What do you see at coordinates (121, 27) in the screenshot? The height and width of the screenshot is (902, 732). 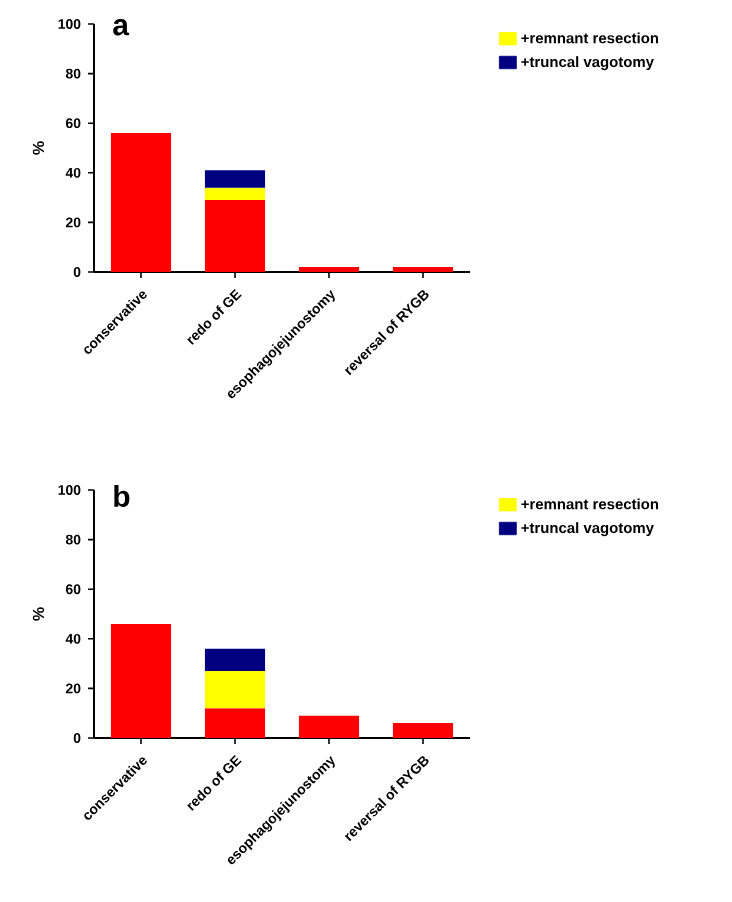 I see `chart-title: a` at bounding box center [121, 27].